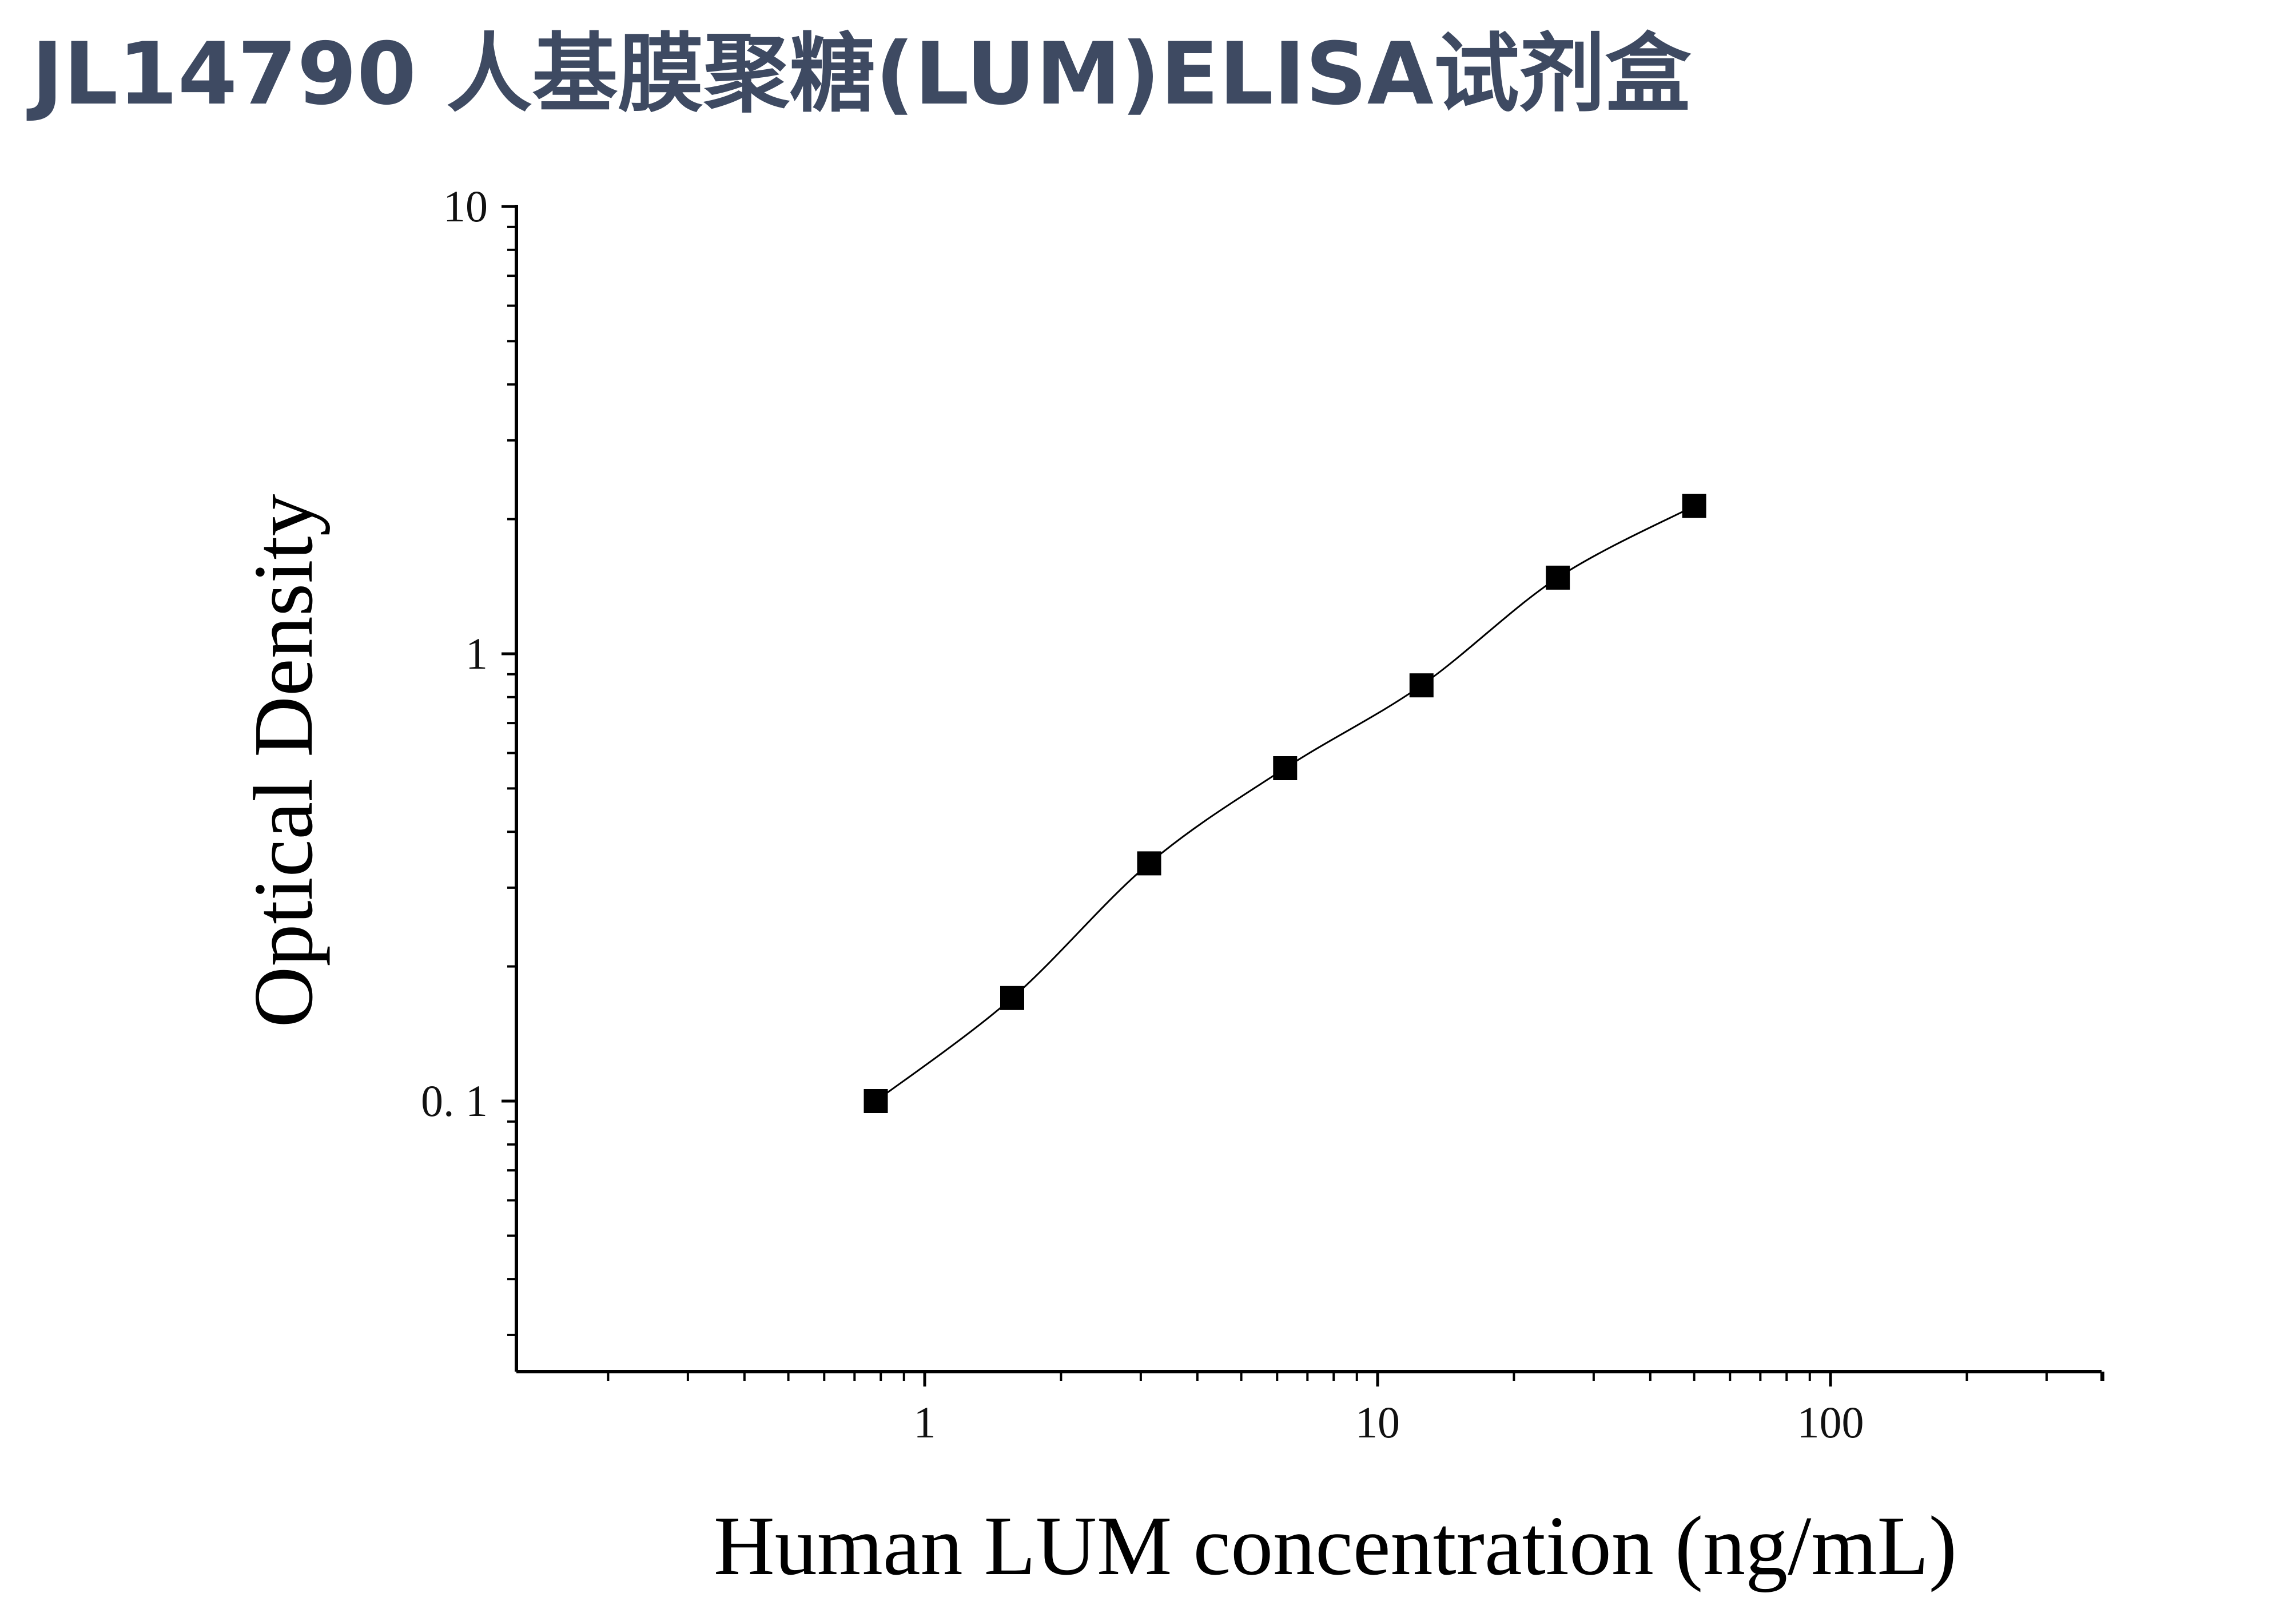 This screenshot has height=1605, width=2296. What do you see at coordinates (1377, 1422) in the screenshot?
I see `x-tick-label: 10` at bounding box center [1377, 1422].